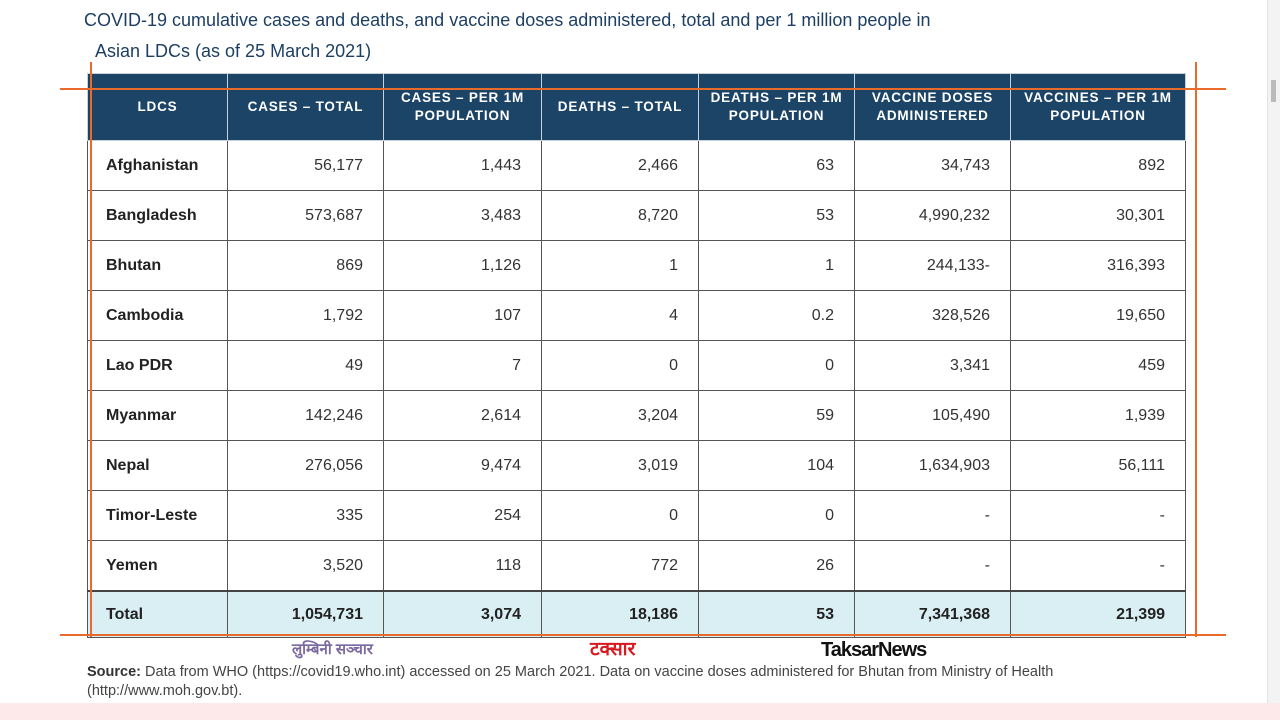 Image resolution: width=1280 pixels, height=720 pixels. I want to click on total-cell: 7,341,368, so click(932, 614).